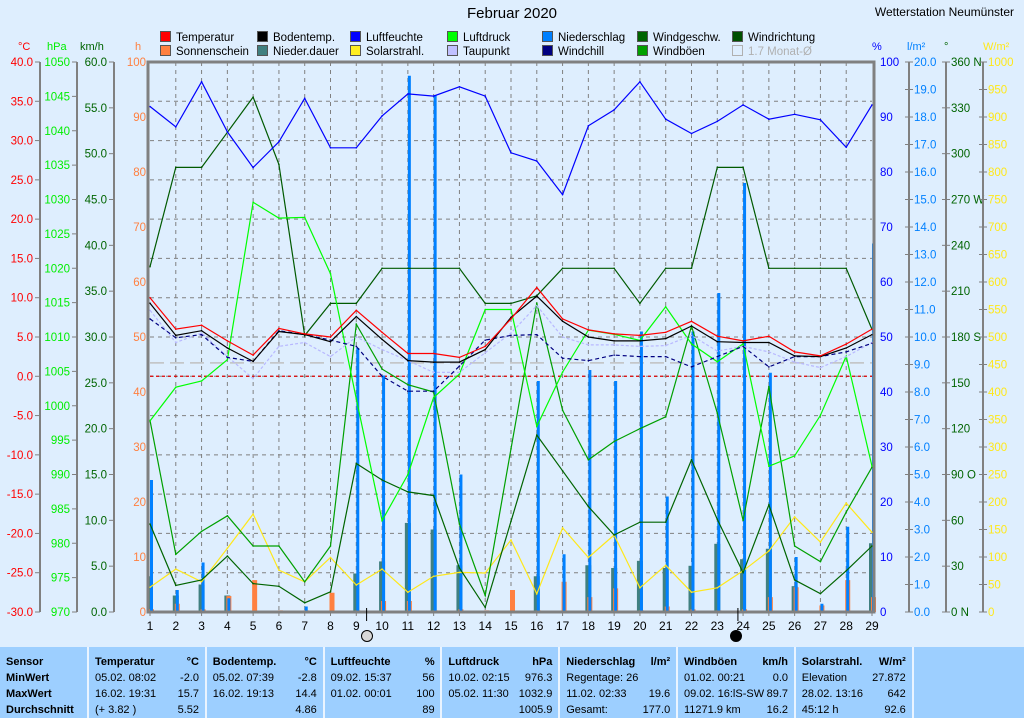  Describe the element at coordinates (925, 338) in the screenshot. I see `axis-tick-label-rain: 10.0` at that location.